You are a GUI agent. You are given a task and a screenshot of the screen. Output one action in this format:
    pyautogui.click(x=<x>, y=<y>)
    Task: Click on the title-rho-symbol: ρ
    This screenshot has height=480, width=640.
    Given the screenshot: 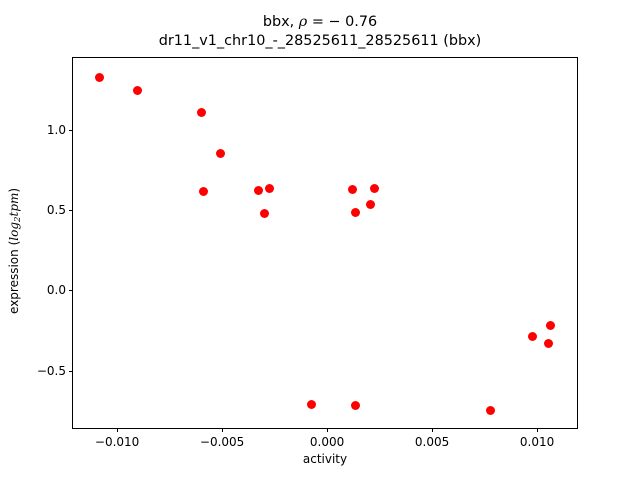 What is the action you would take?
    pyautogui.click(x=303, y=22)
    